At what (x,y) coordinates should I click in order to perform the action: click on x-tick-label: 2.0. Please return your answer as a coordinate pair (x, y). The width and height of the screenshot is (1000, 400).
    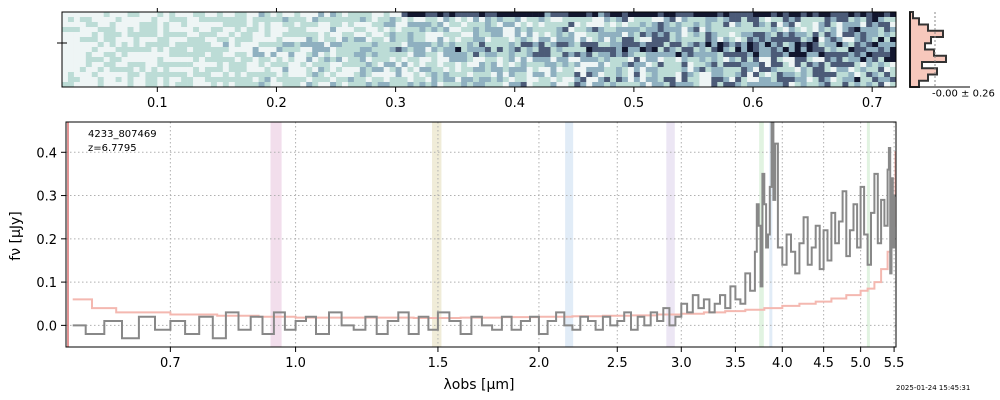
    Looking at the image, I should click on (539, 363).